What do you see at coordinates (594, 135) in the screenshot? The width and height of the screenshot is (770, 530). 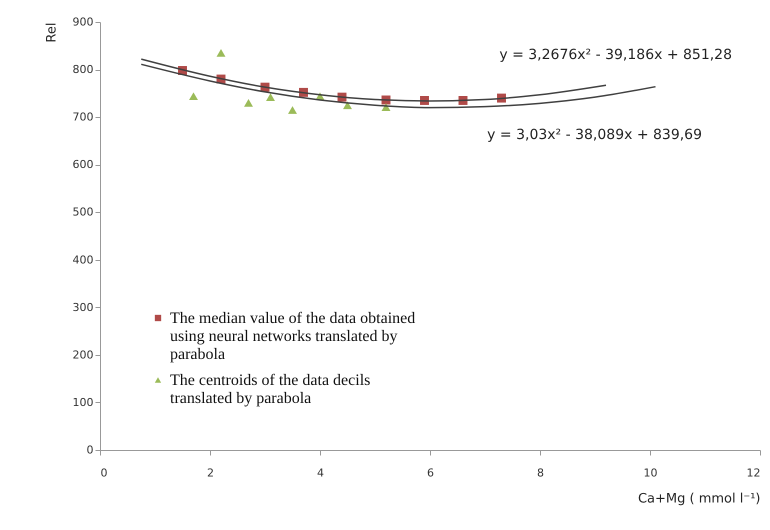 I see `annotation: y = 3,03x² - 38,089x + 839,69` at bounding box center [594, 135].